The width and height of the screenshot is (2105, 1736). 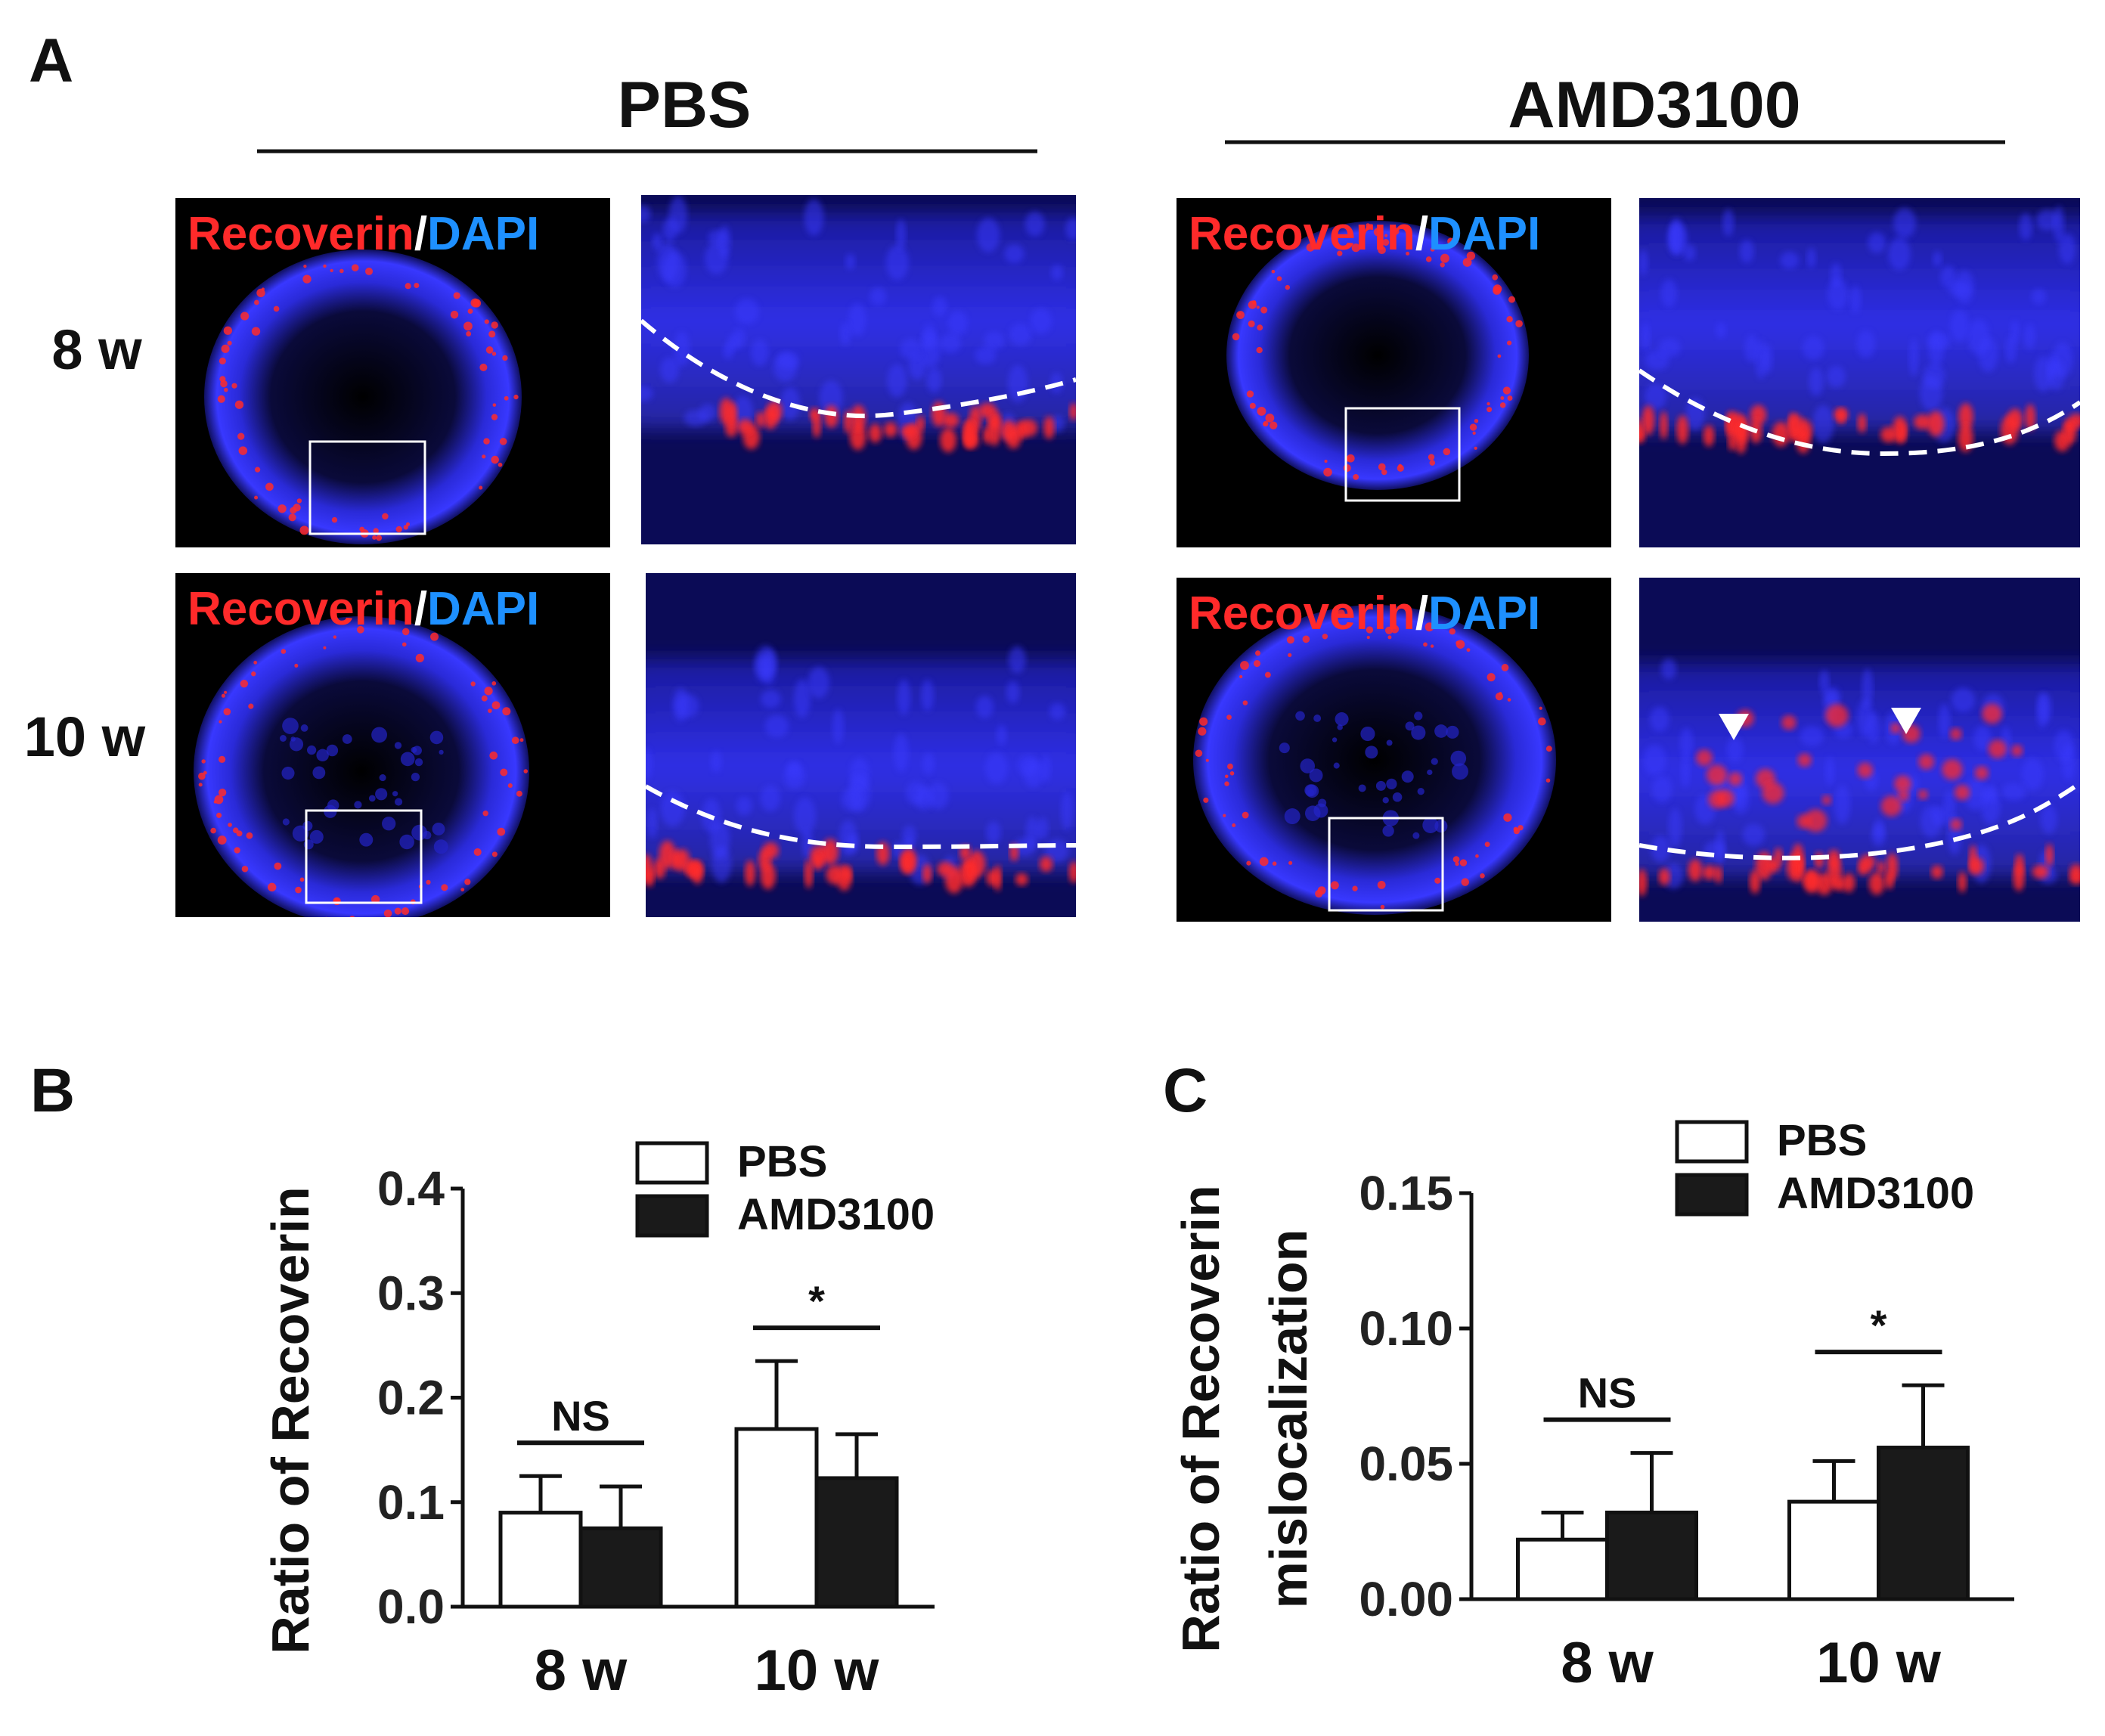 I want to click on y-axis-label: mislocalization, so click(x=1288, y=1419).